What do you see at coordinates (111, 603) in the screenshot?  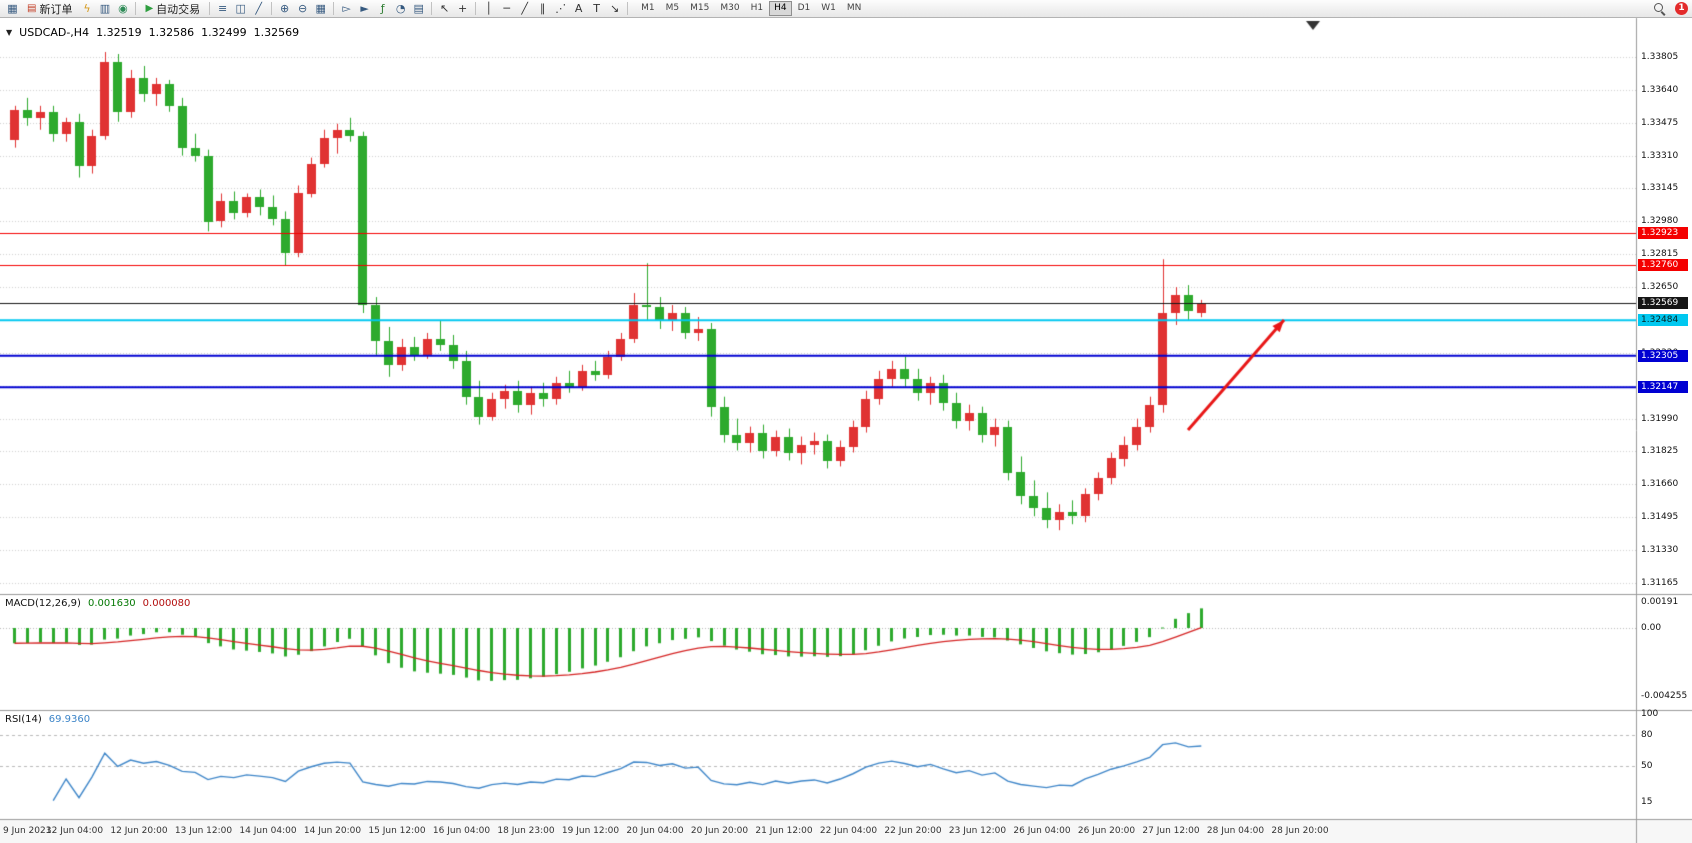 I see `macd-main-value: 0.001630` at bounding box center [111, 603].